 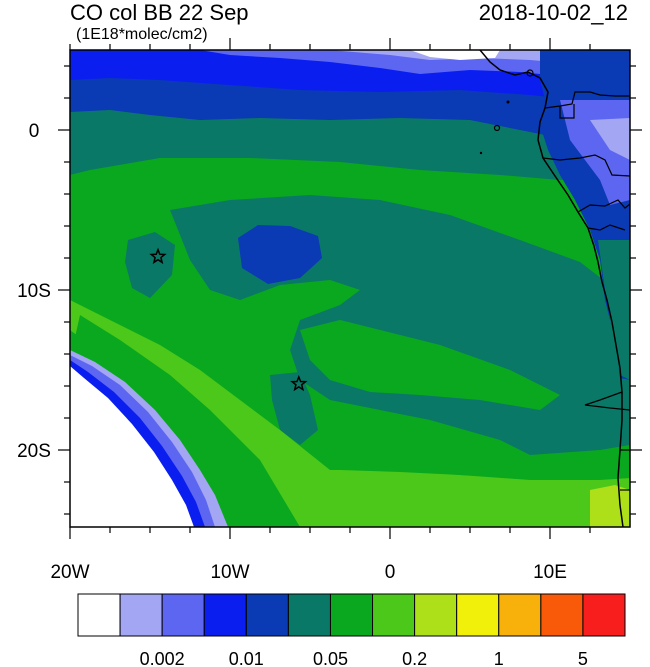 I want to click on colorbar-label: 0.01, so click(x=246, y=658).